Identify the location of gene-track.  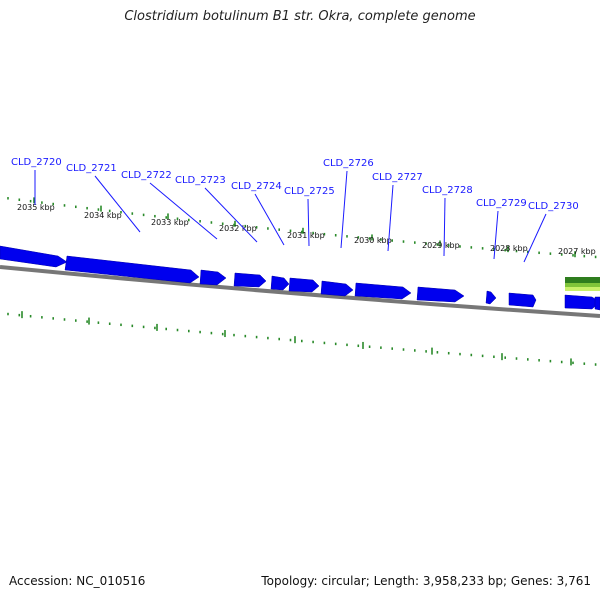
(300, 278).